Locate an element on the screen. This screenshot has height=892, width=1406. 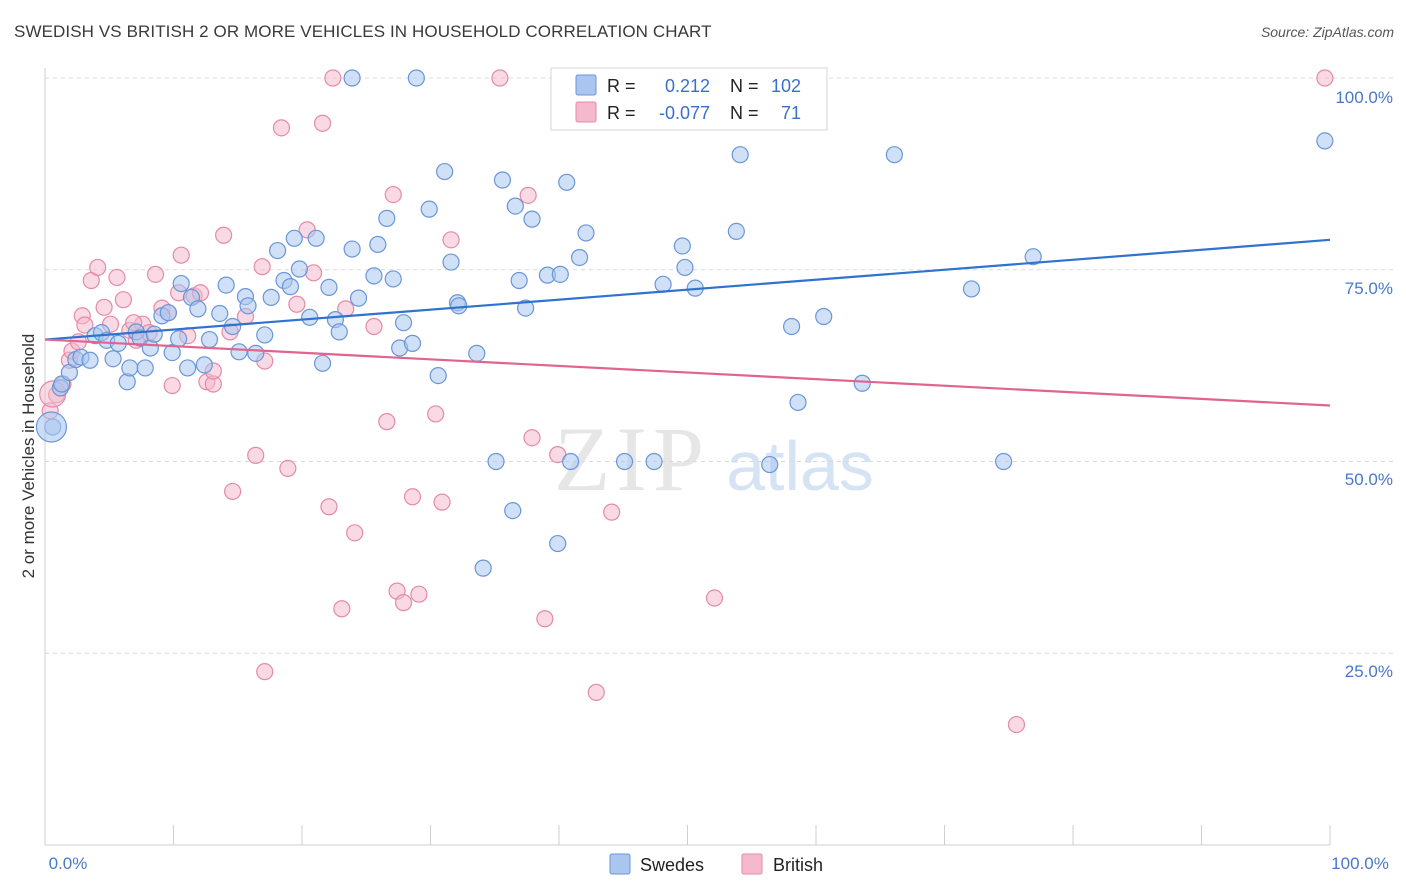
y-tick-label-25: 25.0% is located at coordinates (1369, 671).